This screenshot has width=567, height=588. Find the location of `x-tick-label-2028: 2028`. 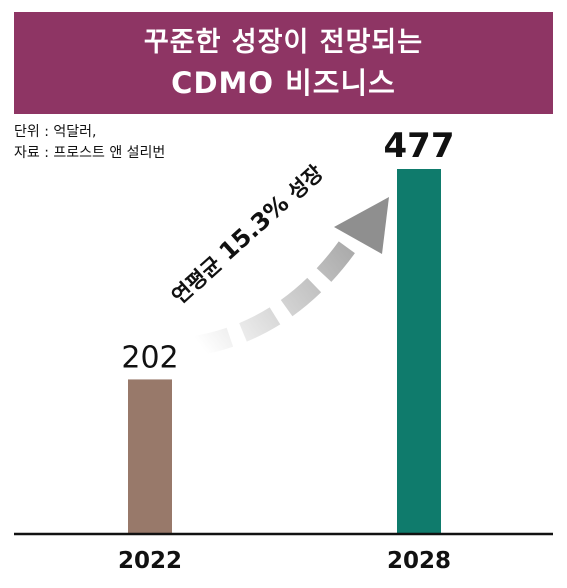

x-tick-label-2028: 2028 is located at coordinates (419, 561).